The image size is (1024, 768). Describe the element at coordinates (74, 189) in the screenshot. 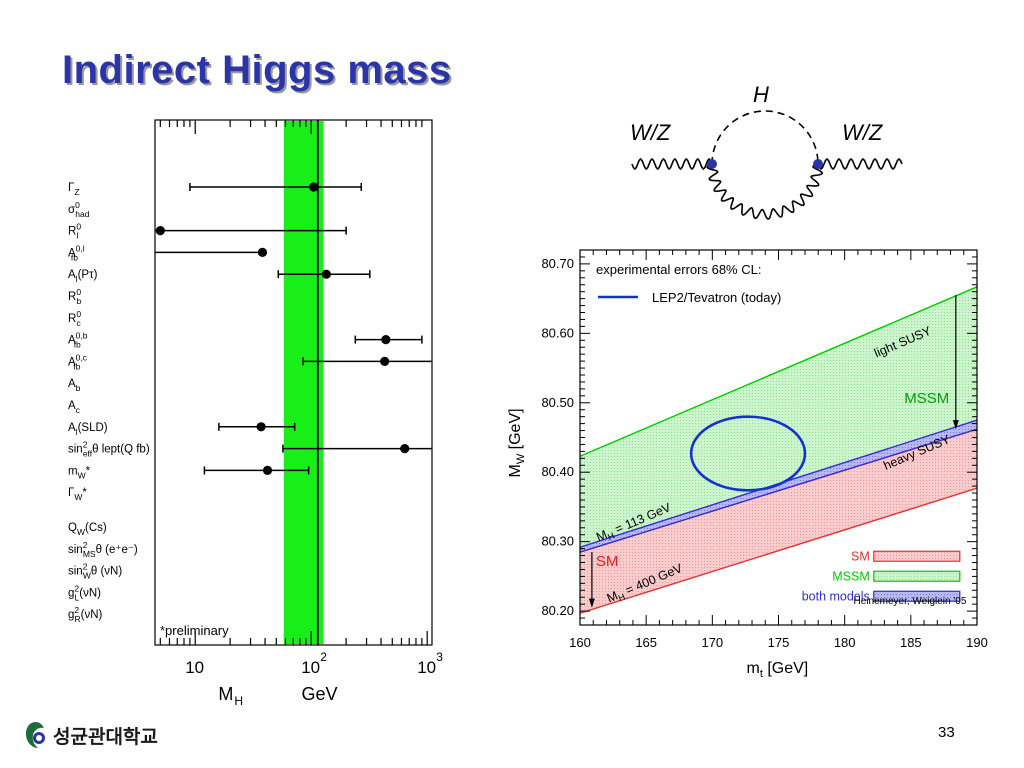

I see `measurement-label: ΓZ` at that location.